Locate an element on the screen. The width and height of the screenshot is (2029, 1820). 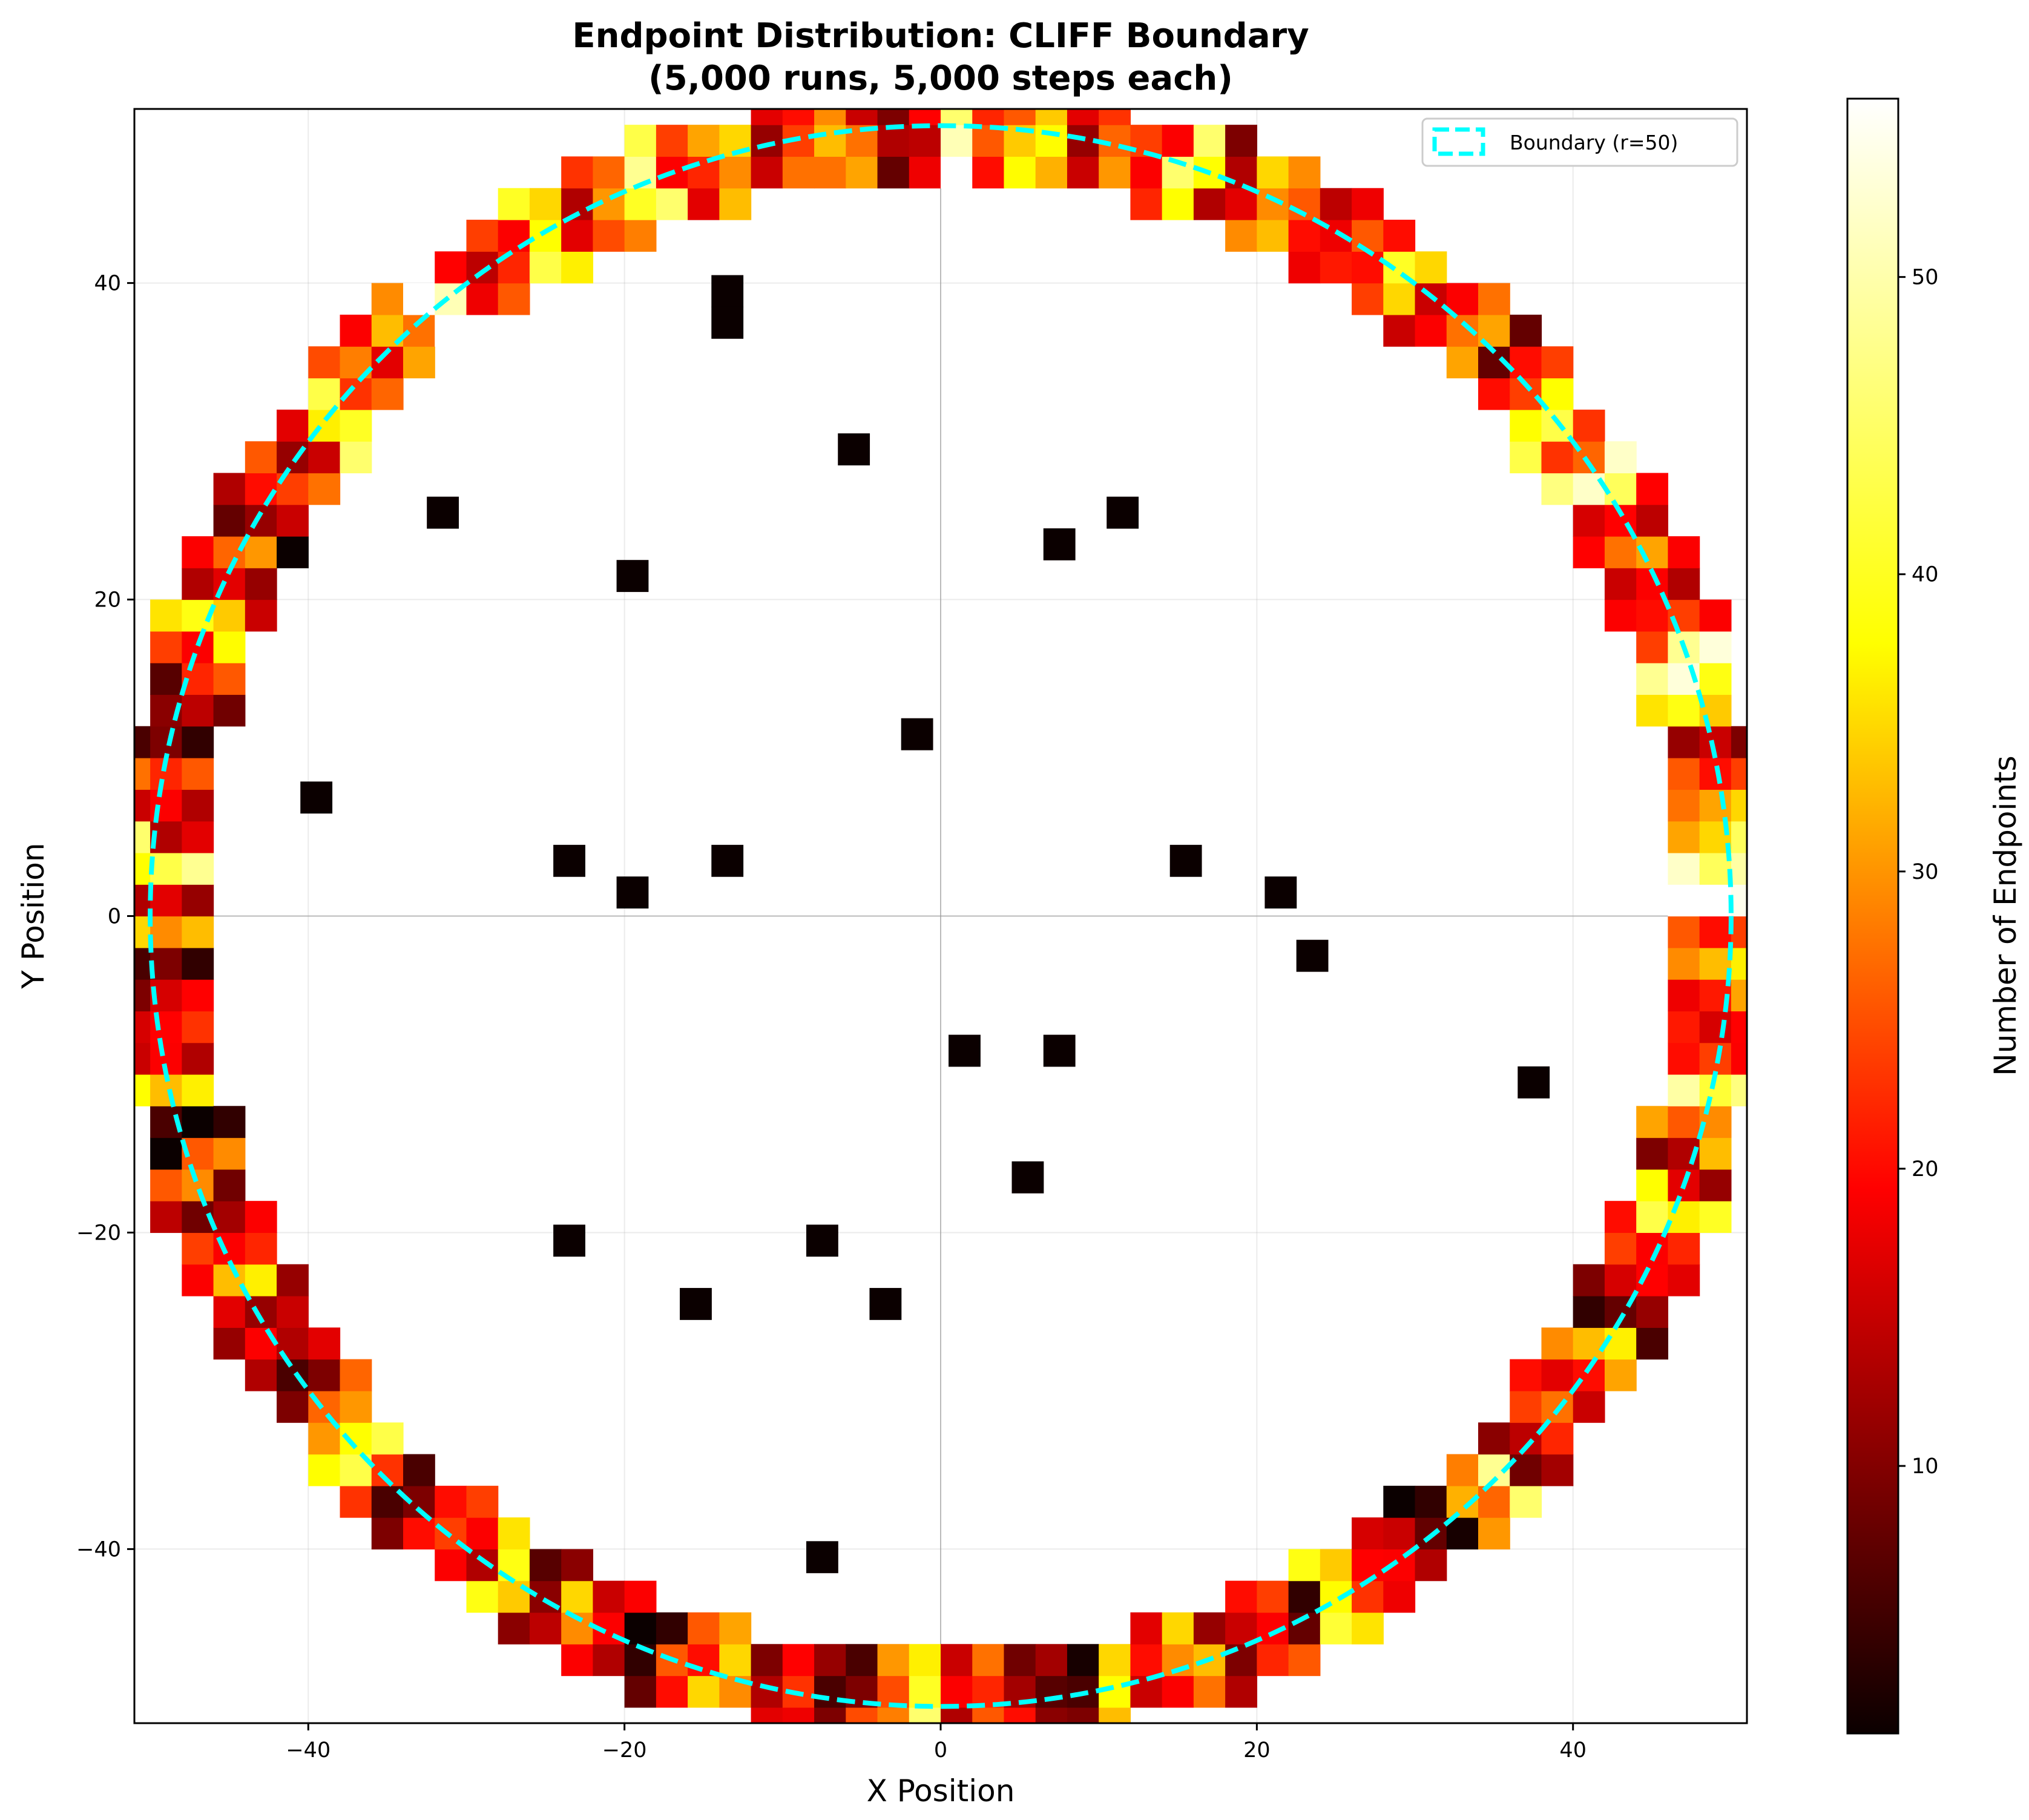
colorbar-tick-label: 40 is located at coordinates (1925, 575).